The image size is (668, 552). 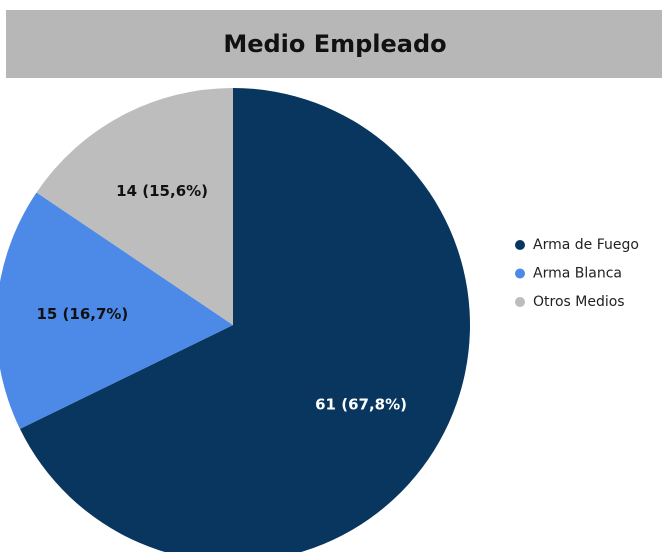 What do you see at coordinates (82, 314) in the screenshot?
I see `slice-label: 15 (16,7%)` at bounding box center [82, 314].